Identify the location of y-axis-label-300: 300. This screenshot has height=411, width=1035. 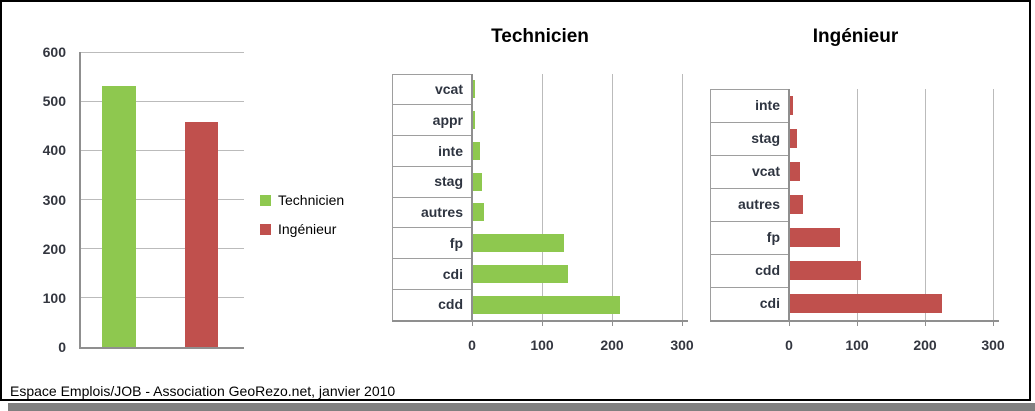
(54, 199).